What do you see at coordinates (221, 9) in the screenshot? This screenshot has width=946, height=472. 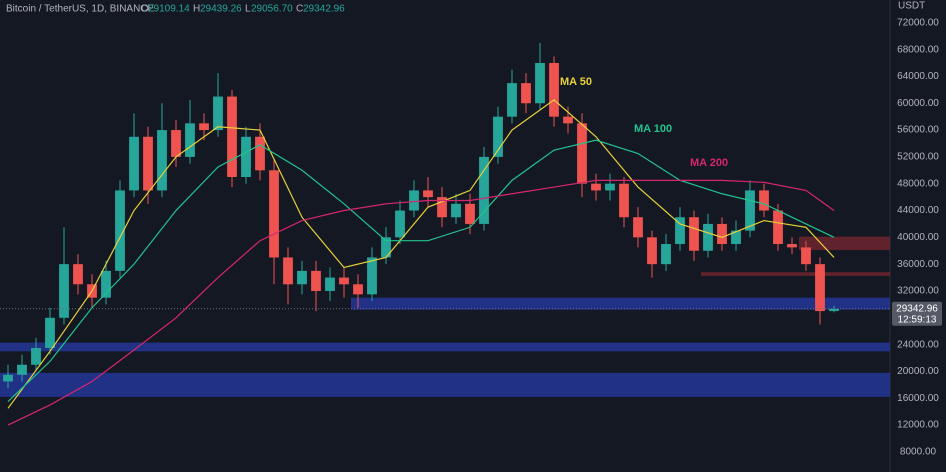 I see `ohlc-value: 29439.26` at bounding box center [221, 9].